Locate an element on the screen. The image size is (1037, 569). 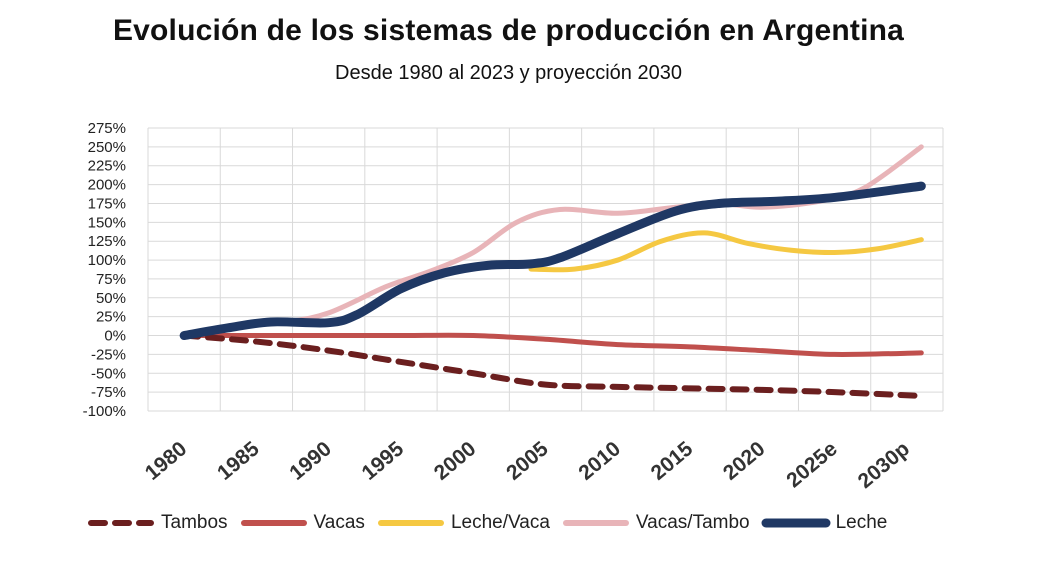
x-tick-label: 1995 is located at coordinates (383, 461).